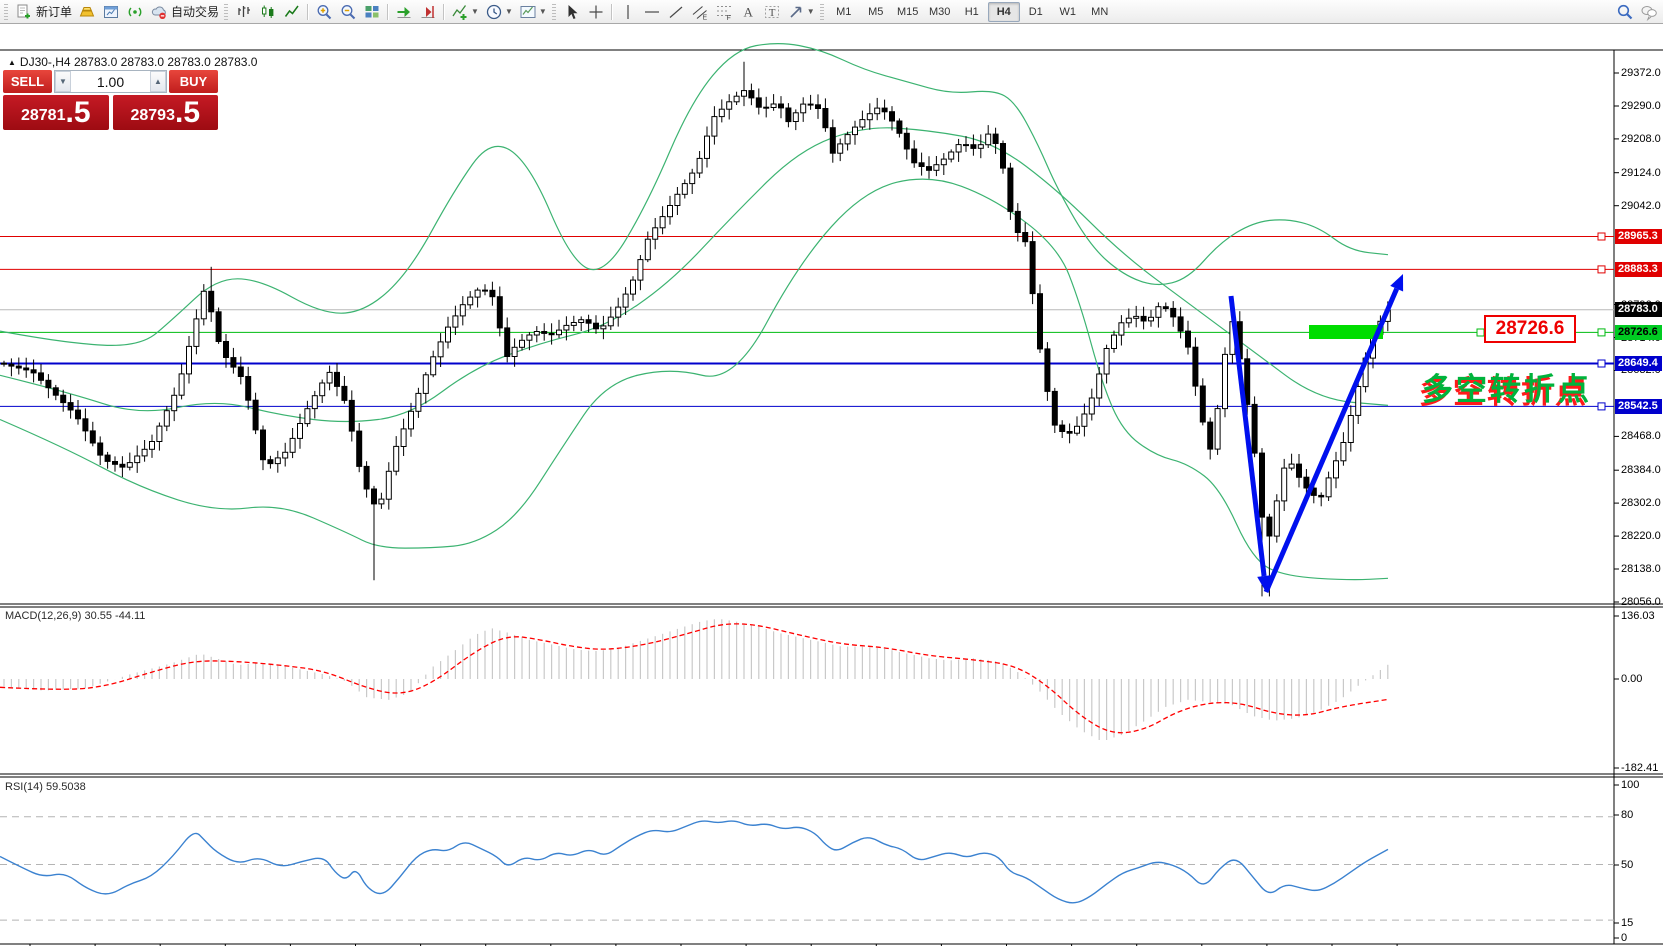 Image resolution: width=1663 pixels, height=946 pixels. I want to click on crosshair-button, so click(596, 12).